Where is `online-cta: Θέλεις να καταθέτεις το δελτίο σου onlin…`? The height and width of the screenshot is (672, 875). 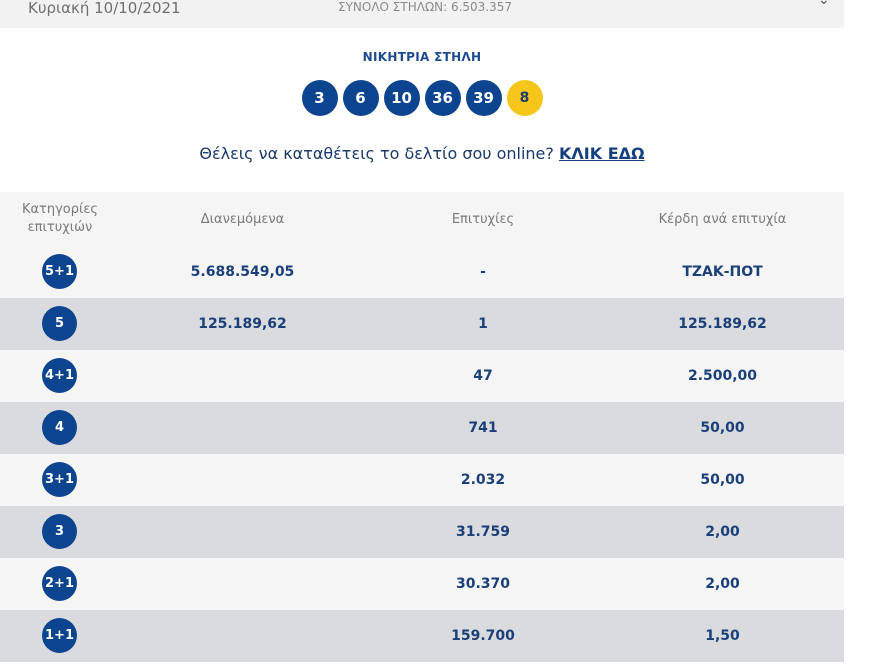
online-cta: Θέλεις να καταθέτεις το δελτίο σου onlin… is located at coordinates (422, 153).